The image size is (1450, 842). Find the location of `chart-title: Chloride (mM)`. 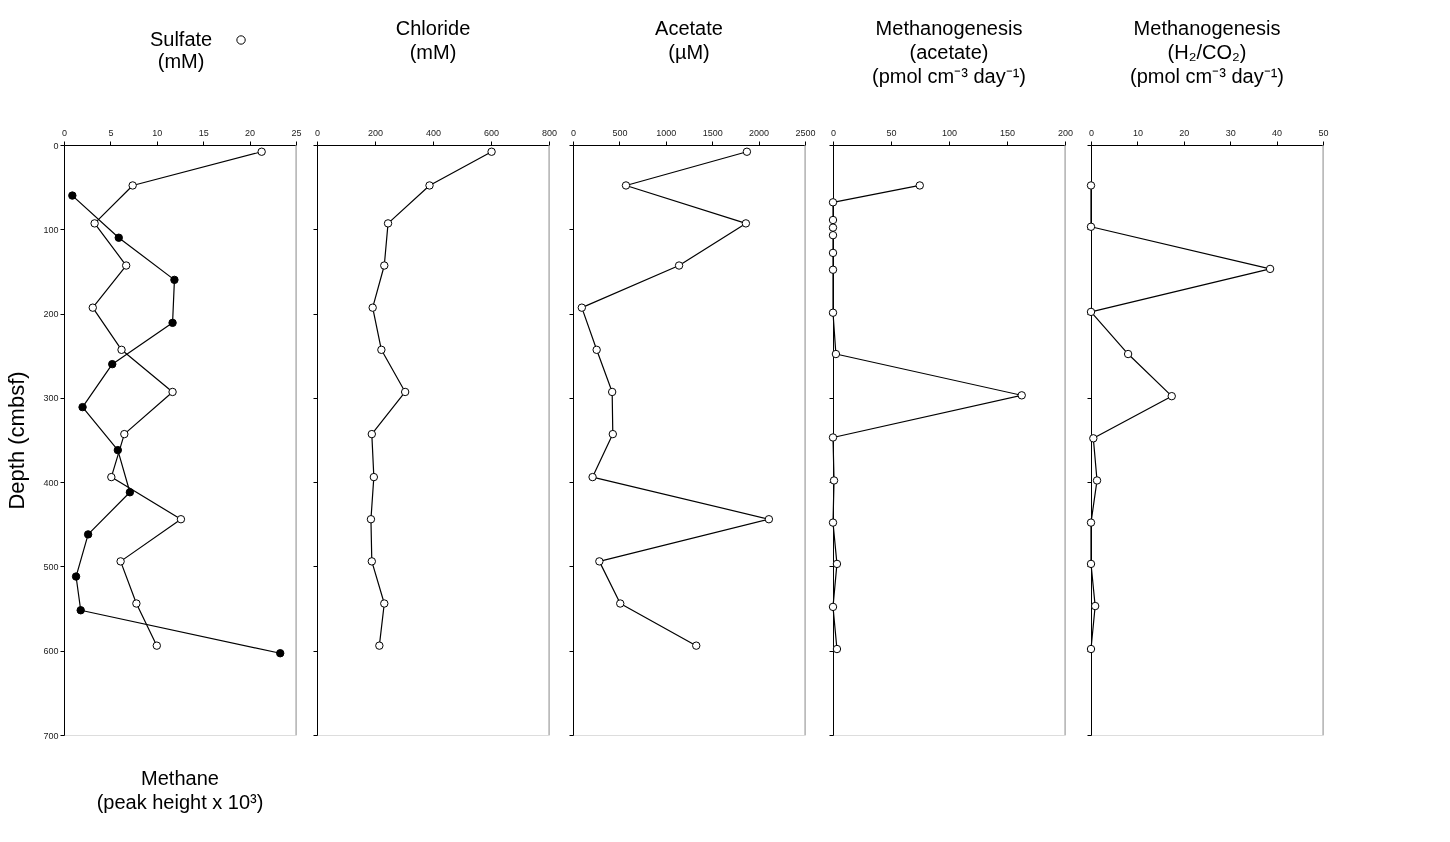

chart-title: Chloride (mM) is located at coordinates (433, 40).